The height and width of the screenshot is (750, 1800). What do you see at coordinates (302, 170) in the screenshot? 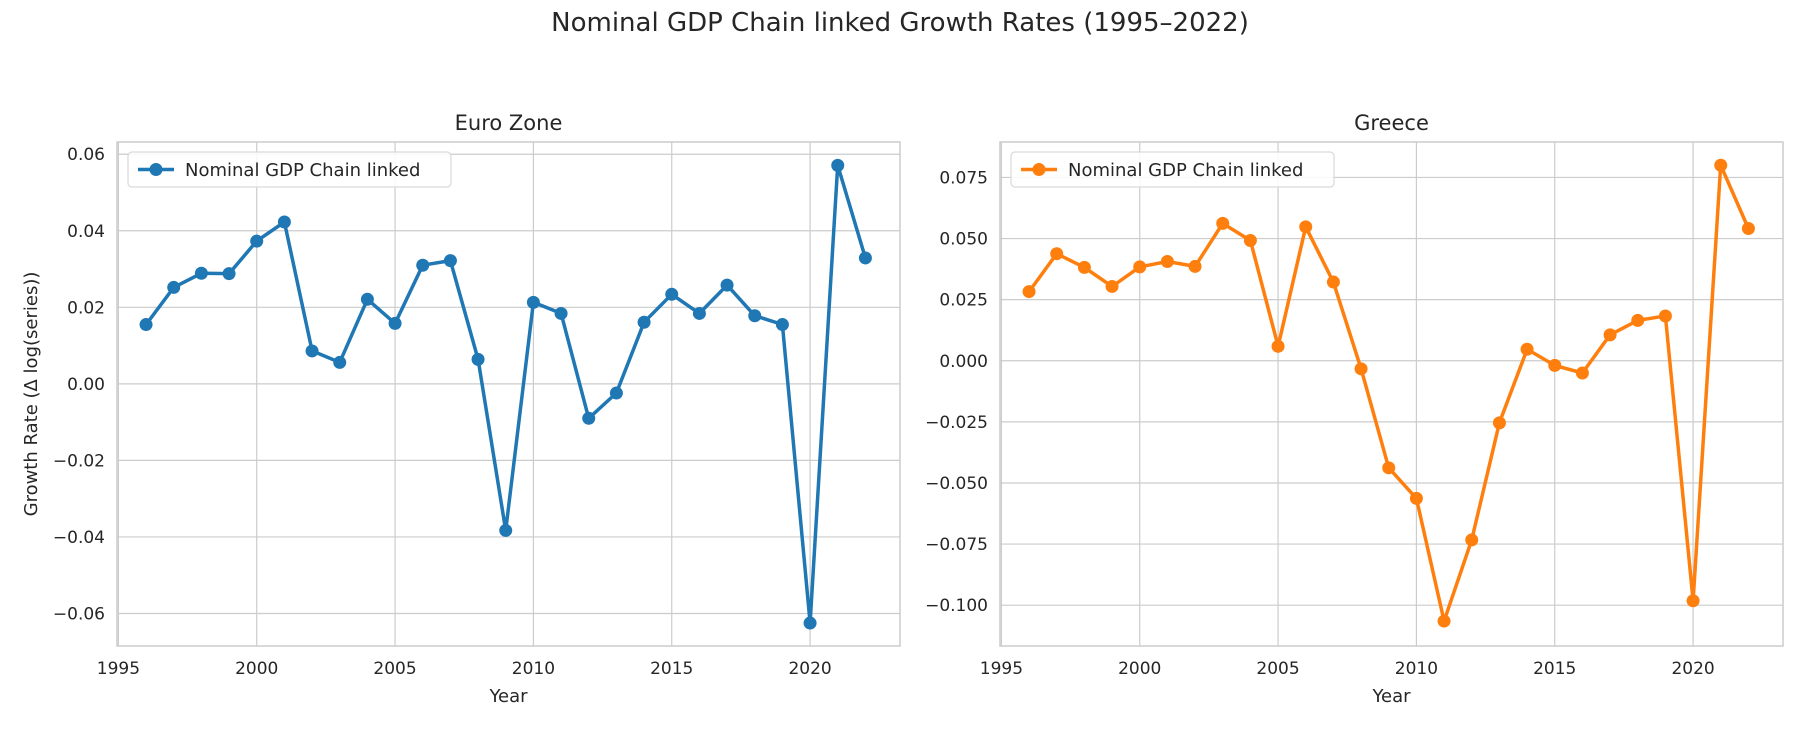
I see `panel-1-legend-label: Nominal GDP Chain linked` at bounding box center [302, 170].